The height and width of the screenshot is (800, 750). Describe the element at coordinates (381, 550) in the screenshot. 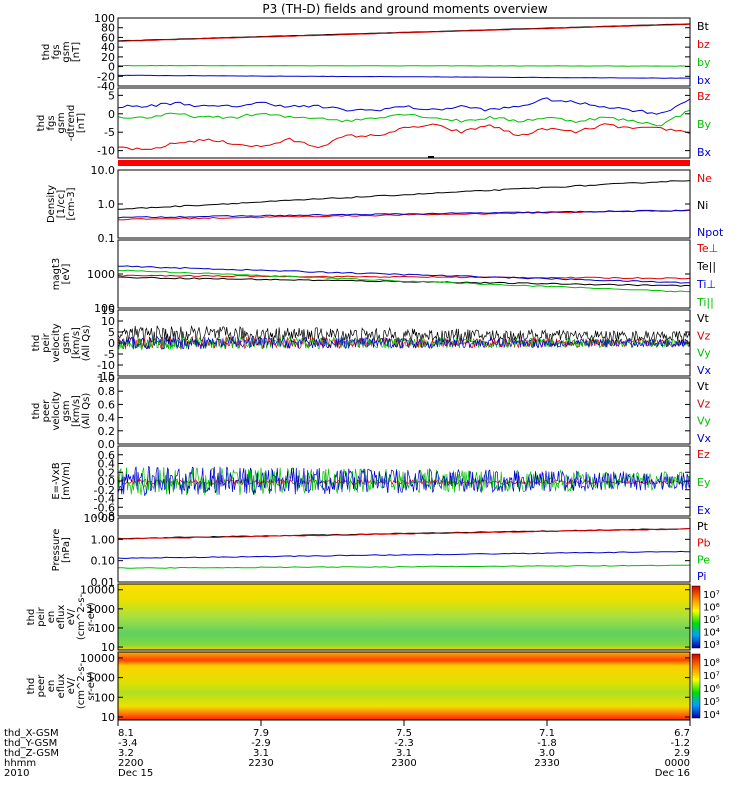

I see `panel-pressure: 10.00 1.00 0.10 0.01 Pressure [nPa] Pt Pb Pe Pi` at that location.